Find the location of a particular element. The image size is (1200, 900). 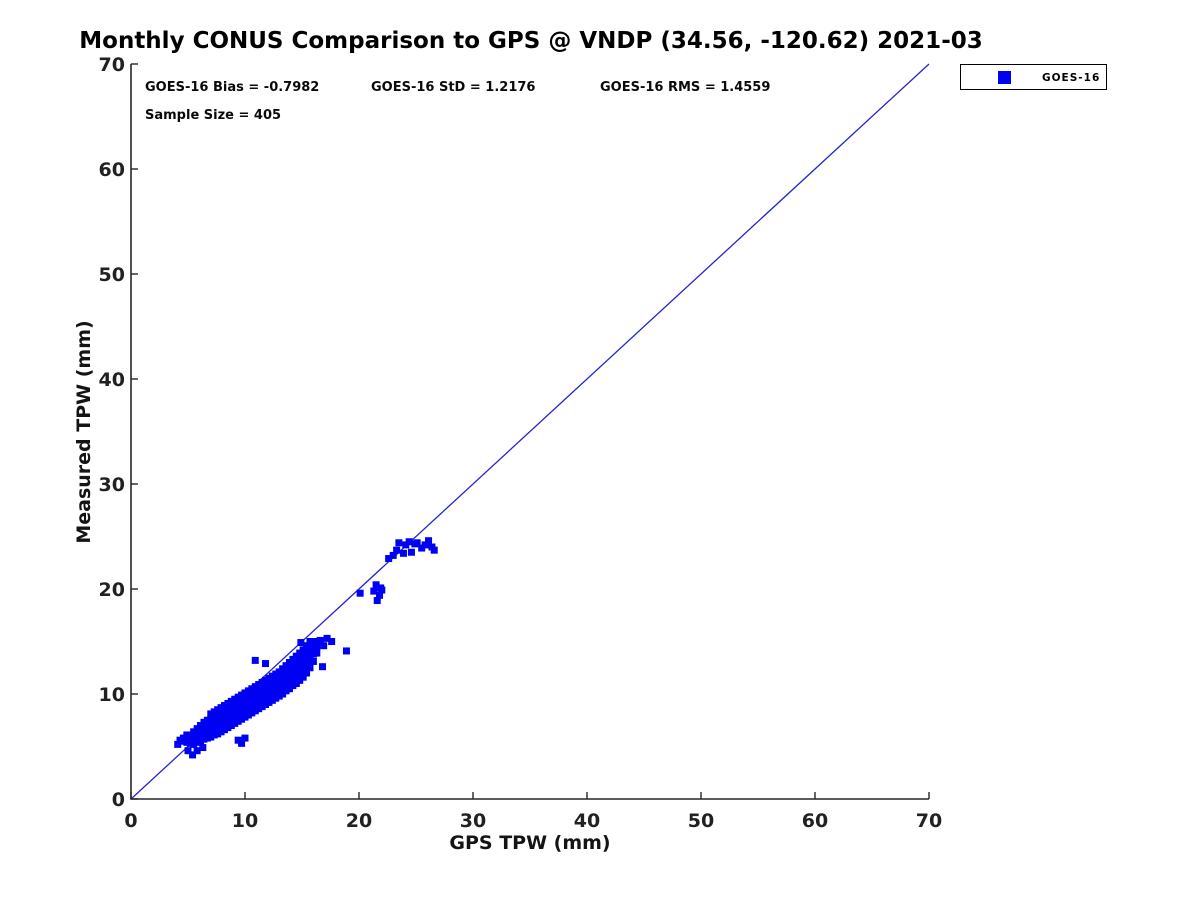

y-tick-label: 60 is located at coordinates (112, 170).